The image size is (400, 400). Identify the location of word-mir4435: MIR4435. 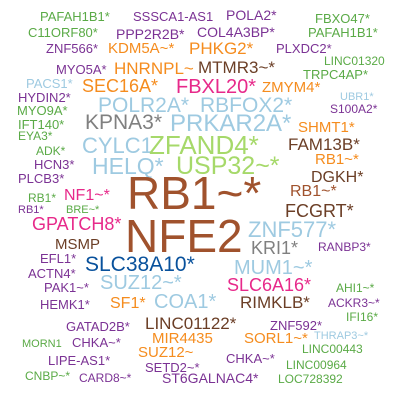
(182, 338).